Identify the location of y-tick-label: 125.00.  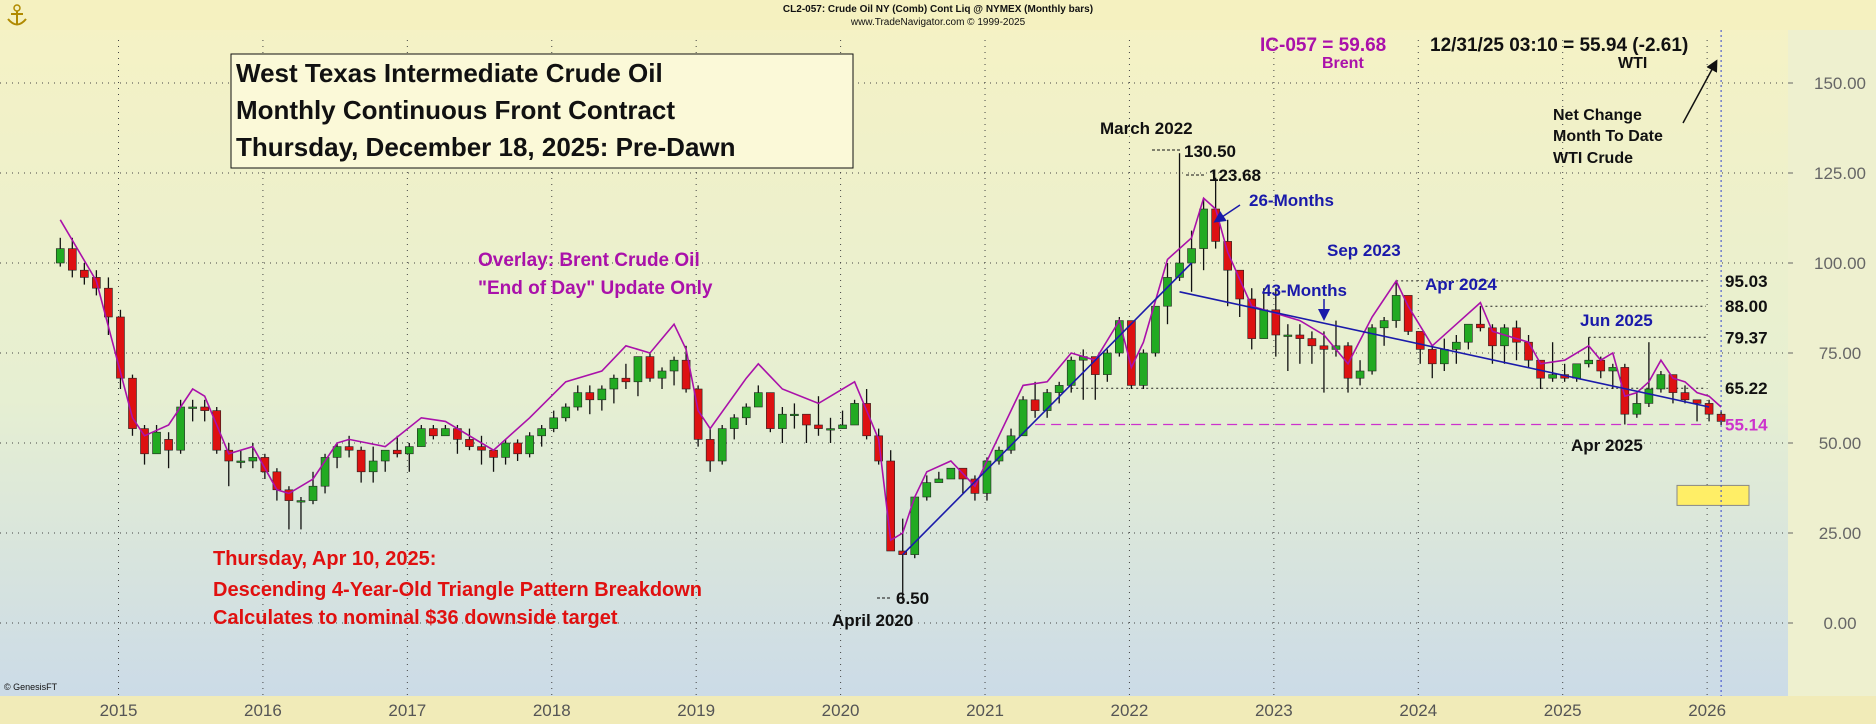
(1840, 173).